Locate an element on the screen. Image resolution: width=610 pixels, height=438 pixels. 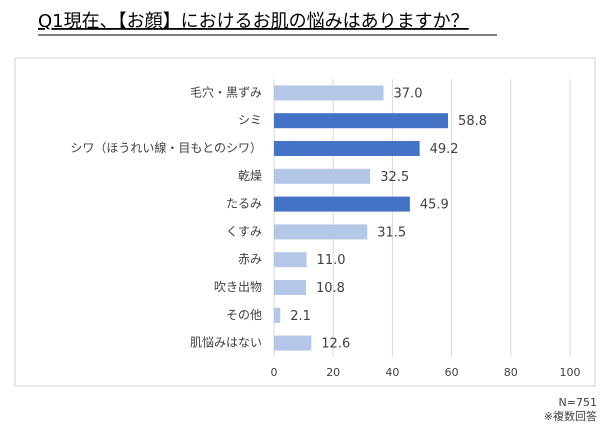
y-tick-label: くすみ is located at coordinates (244, 231).